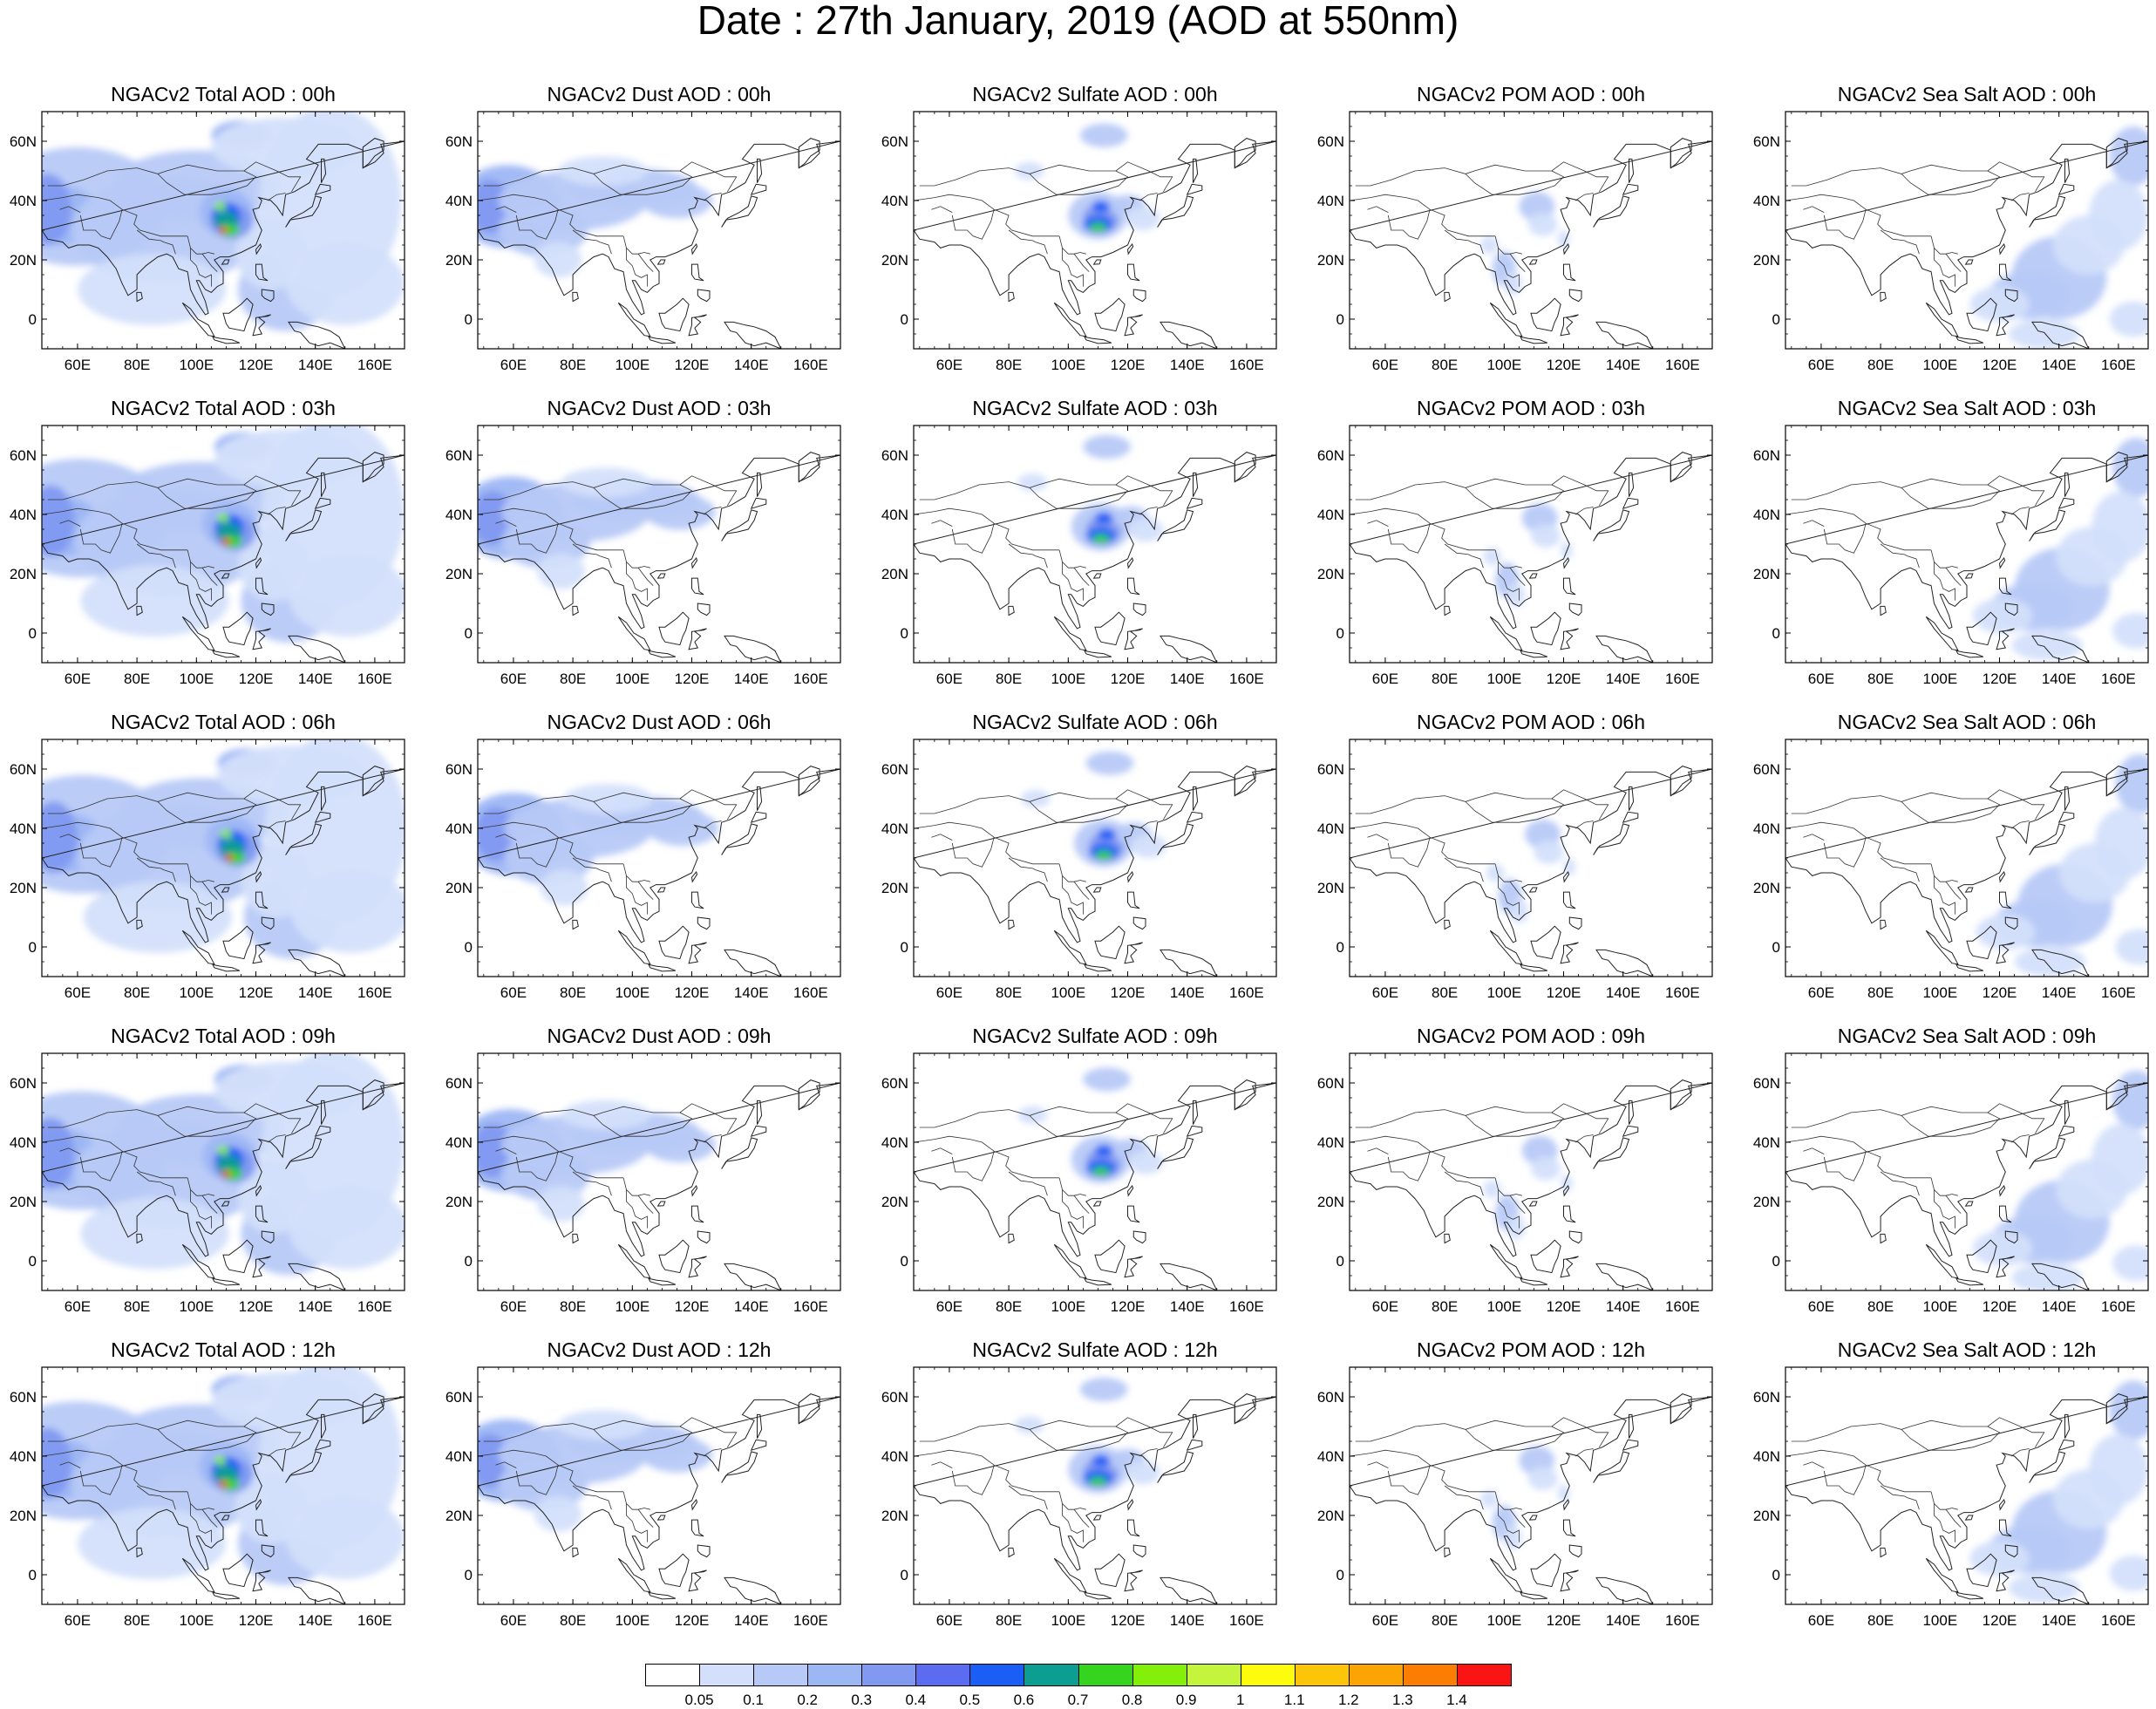  I want to click on panel-title: NGACv2 Dust AOD : 03h, so click(660, 408).